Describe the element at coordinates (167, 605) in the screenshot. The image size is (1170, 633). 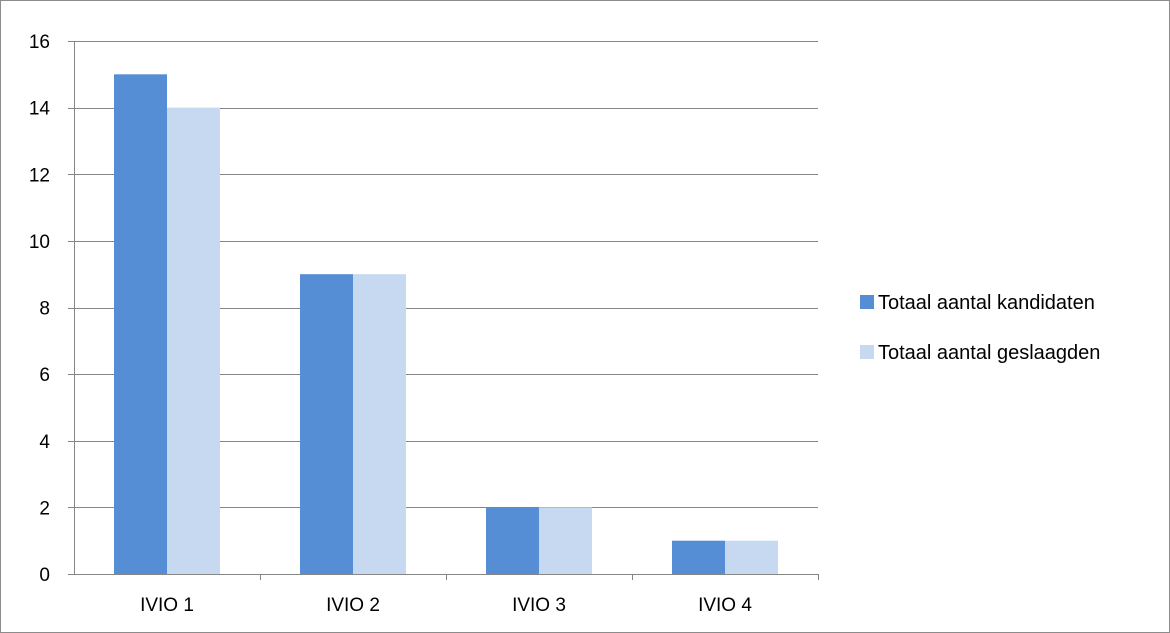
I see `x-tick-label: IVIO 1` at that location.